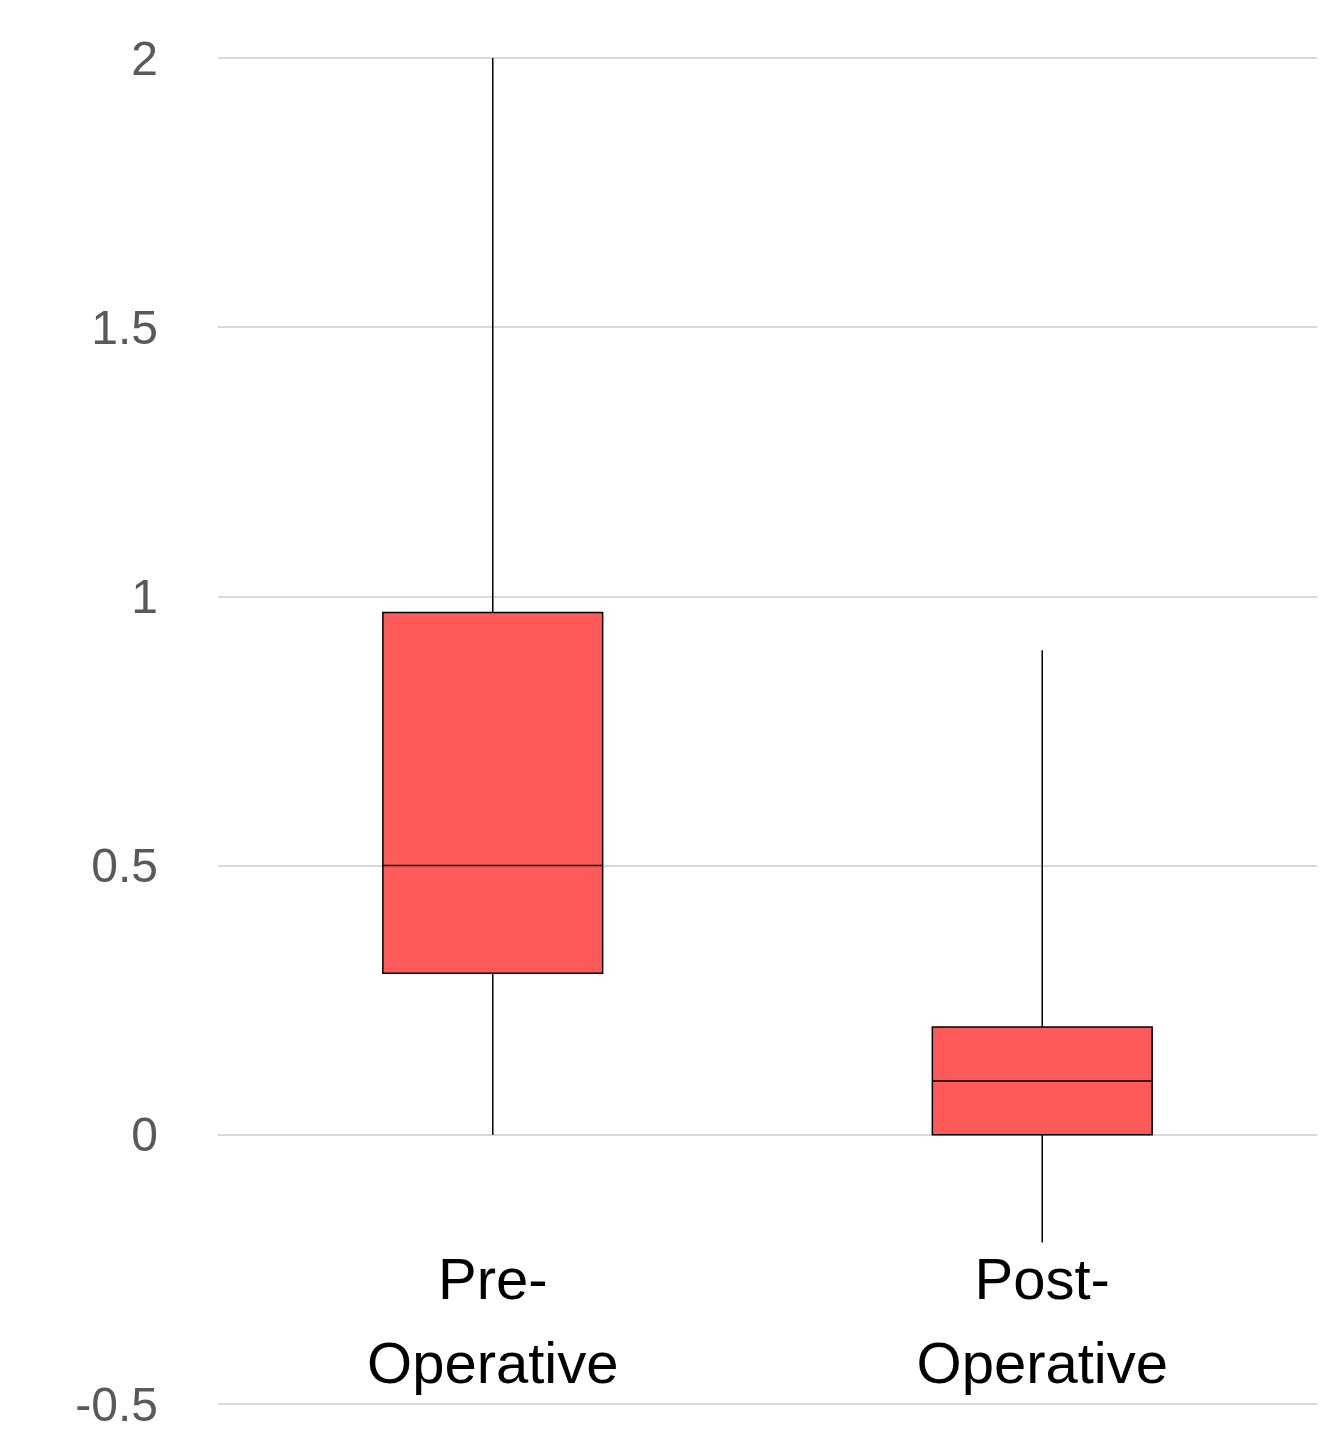 This screenshot has height=1439, width=1333. What do you see at coordinates (144, 596) in the screenshot?
I see `y-tick-label: 1` at bounding box center [144, 596].